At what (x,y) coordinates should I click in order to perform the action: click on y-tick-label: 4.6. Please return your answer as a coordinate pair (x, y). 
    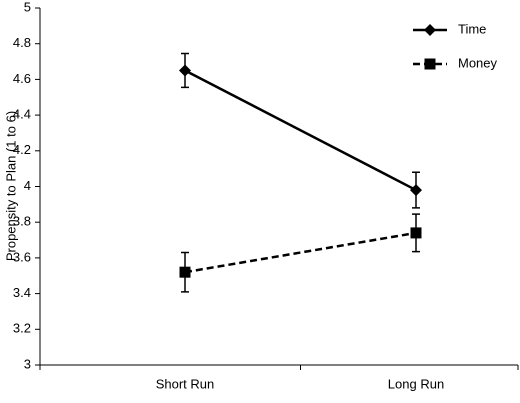
    Looking at the image, I should click on (22, 78).